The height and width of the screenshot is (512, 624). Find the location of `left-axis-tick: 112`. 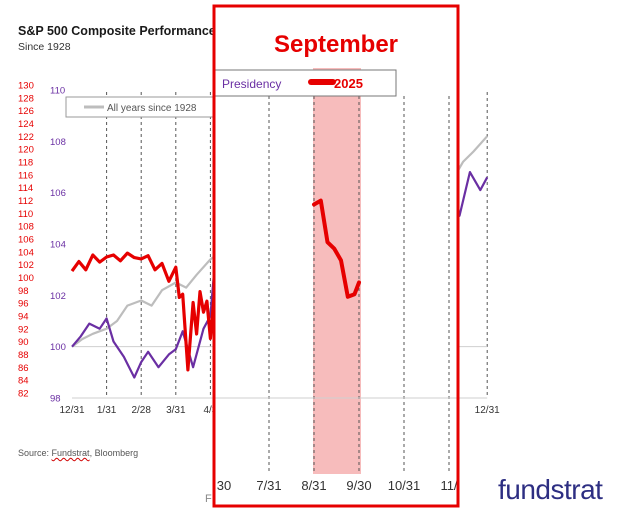

left-axis-tick: 112 is located at coordinates (25, 201).